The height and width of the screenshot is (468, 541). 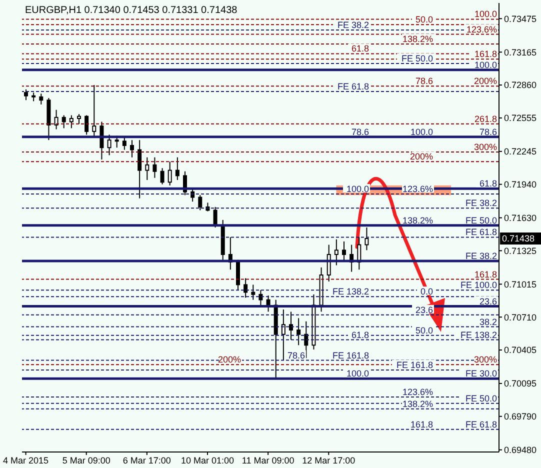 I want to click on y-tick-label: 0.71325, so click(x=520, y=251).